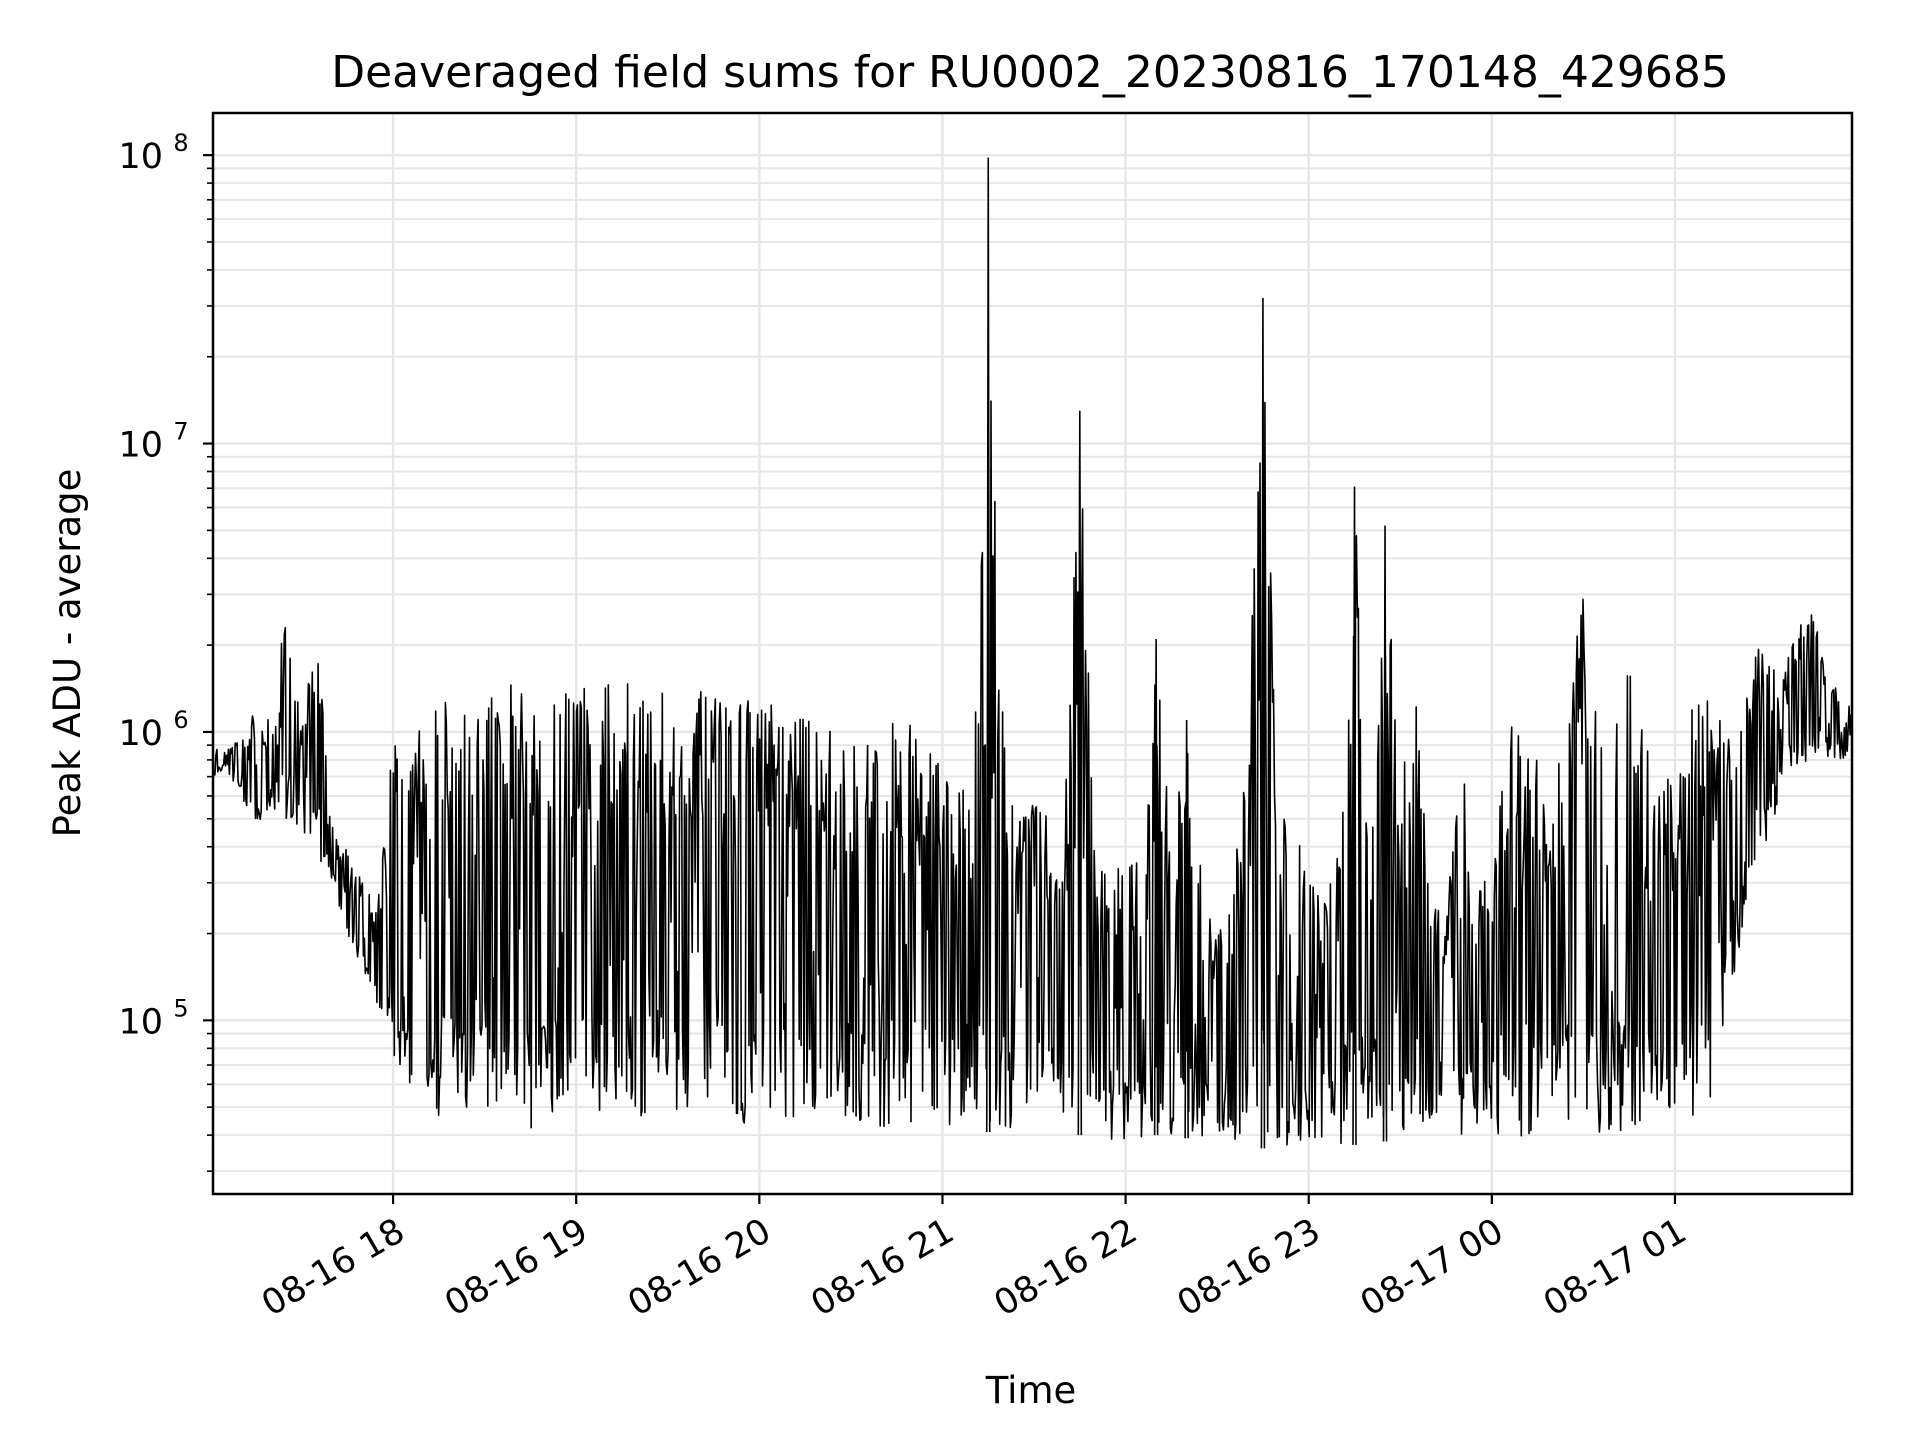  What do you see at coordinates (180, 1008) in the screenshot?
I see `y-tick-exponent: 5` at bounding box center [180, 1008].